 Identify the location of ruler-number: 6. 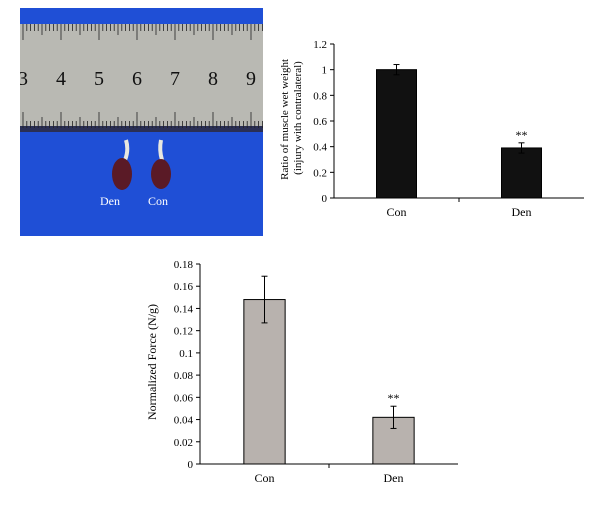
(137, 79).